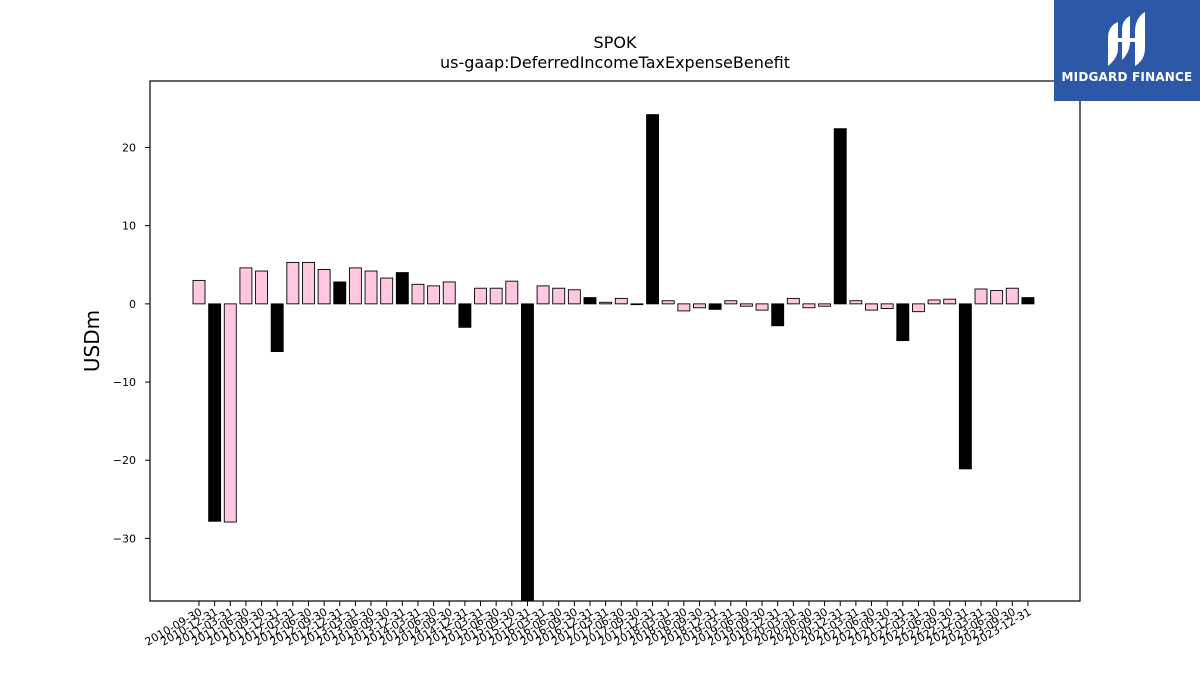 The width and height of the screenshot is (1200, 675). I want to click on midgard-finance-logo: MIDGARD FINANCE, so click(1127, 50).